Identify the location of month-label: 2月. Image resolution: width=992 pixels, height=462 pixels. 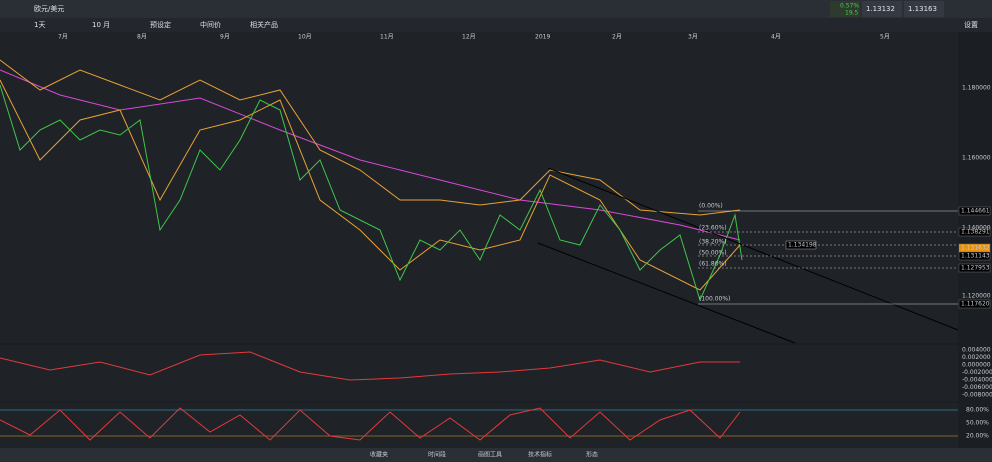
(617, 37).